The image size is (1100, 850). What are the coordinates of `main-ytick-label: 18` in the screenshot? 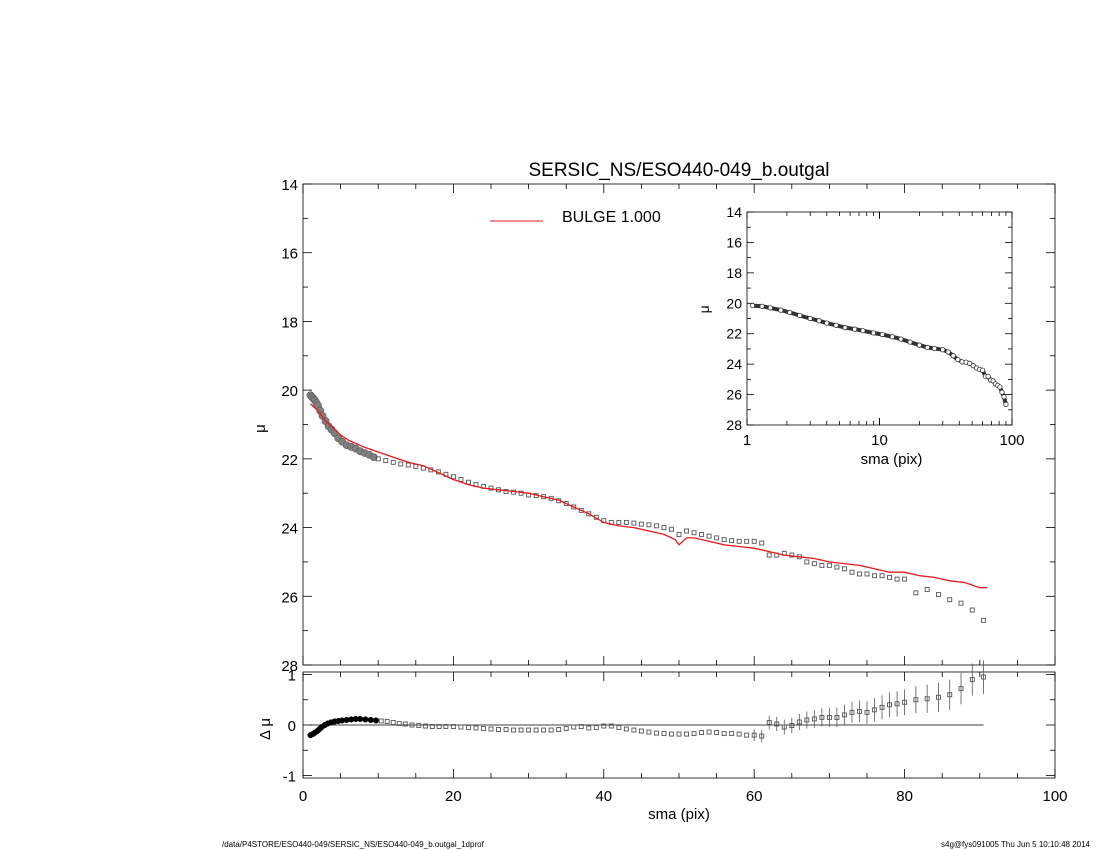 It's located at (289, 322).